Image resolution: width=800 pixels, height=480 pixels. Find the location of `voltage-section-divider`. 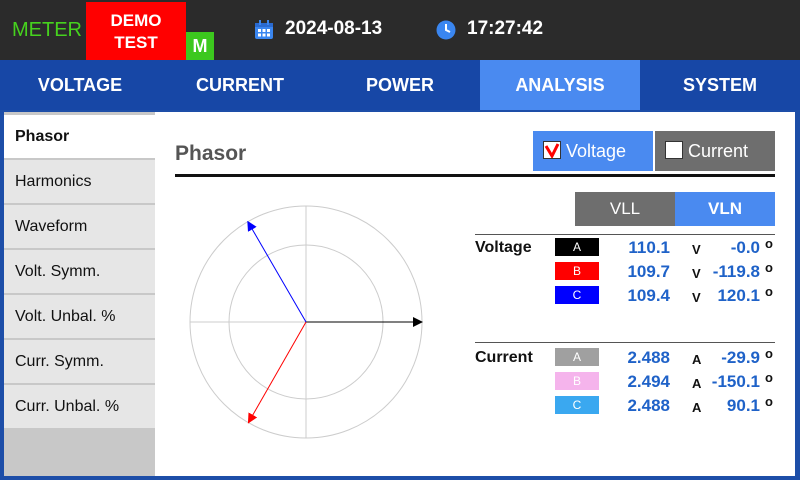

voltage-section-divider is located at coordinates (625, 234).